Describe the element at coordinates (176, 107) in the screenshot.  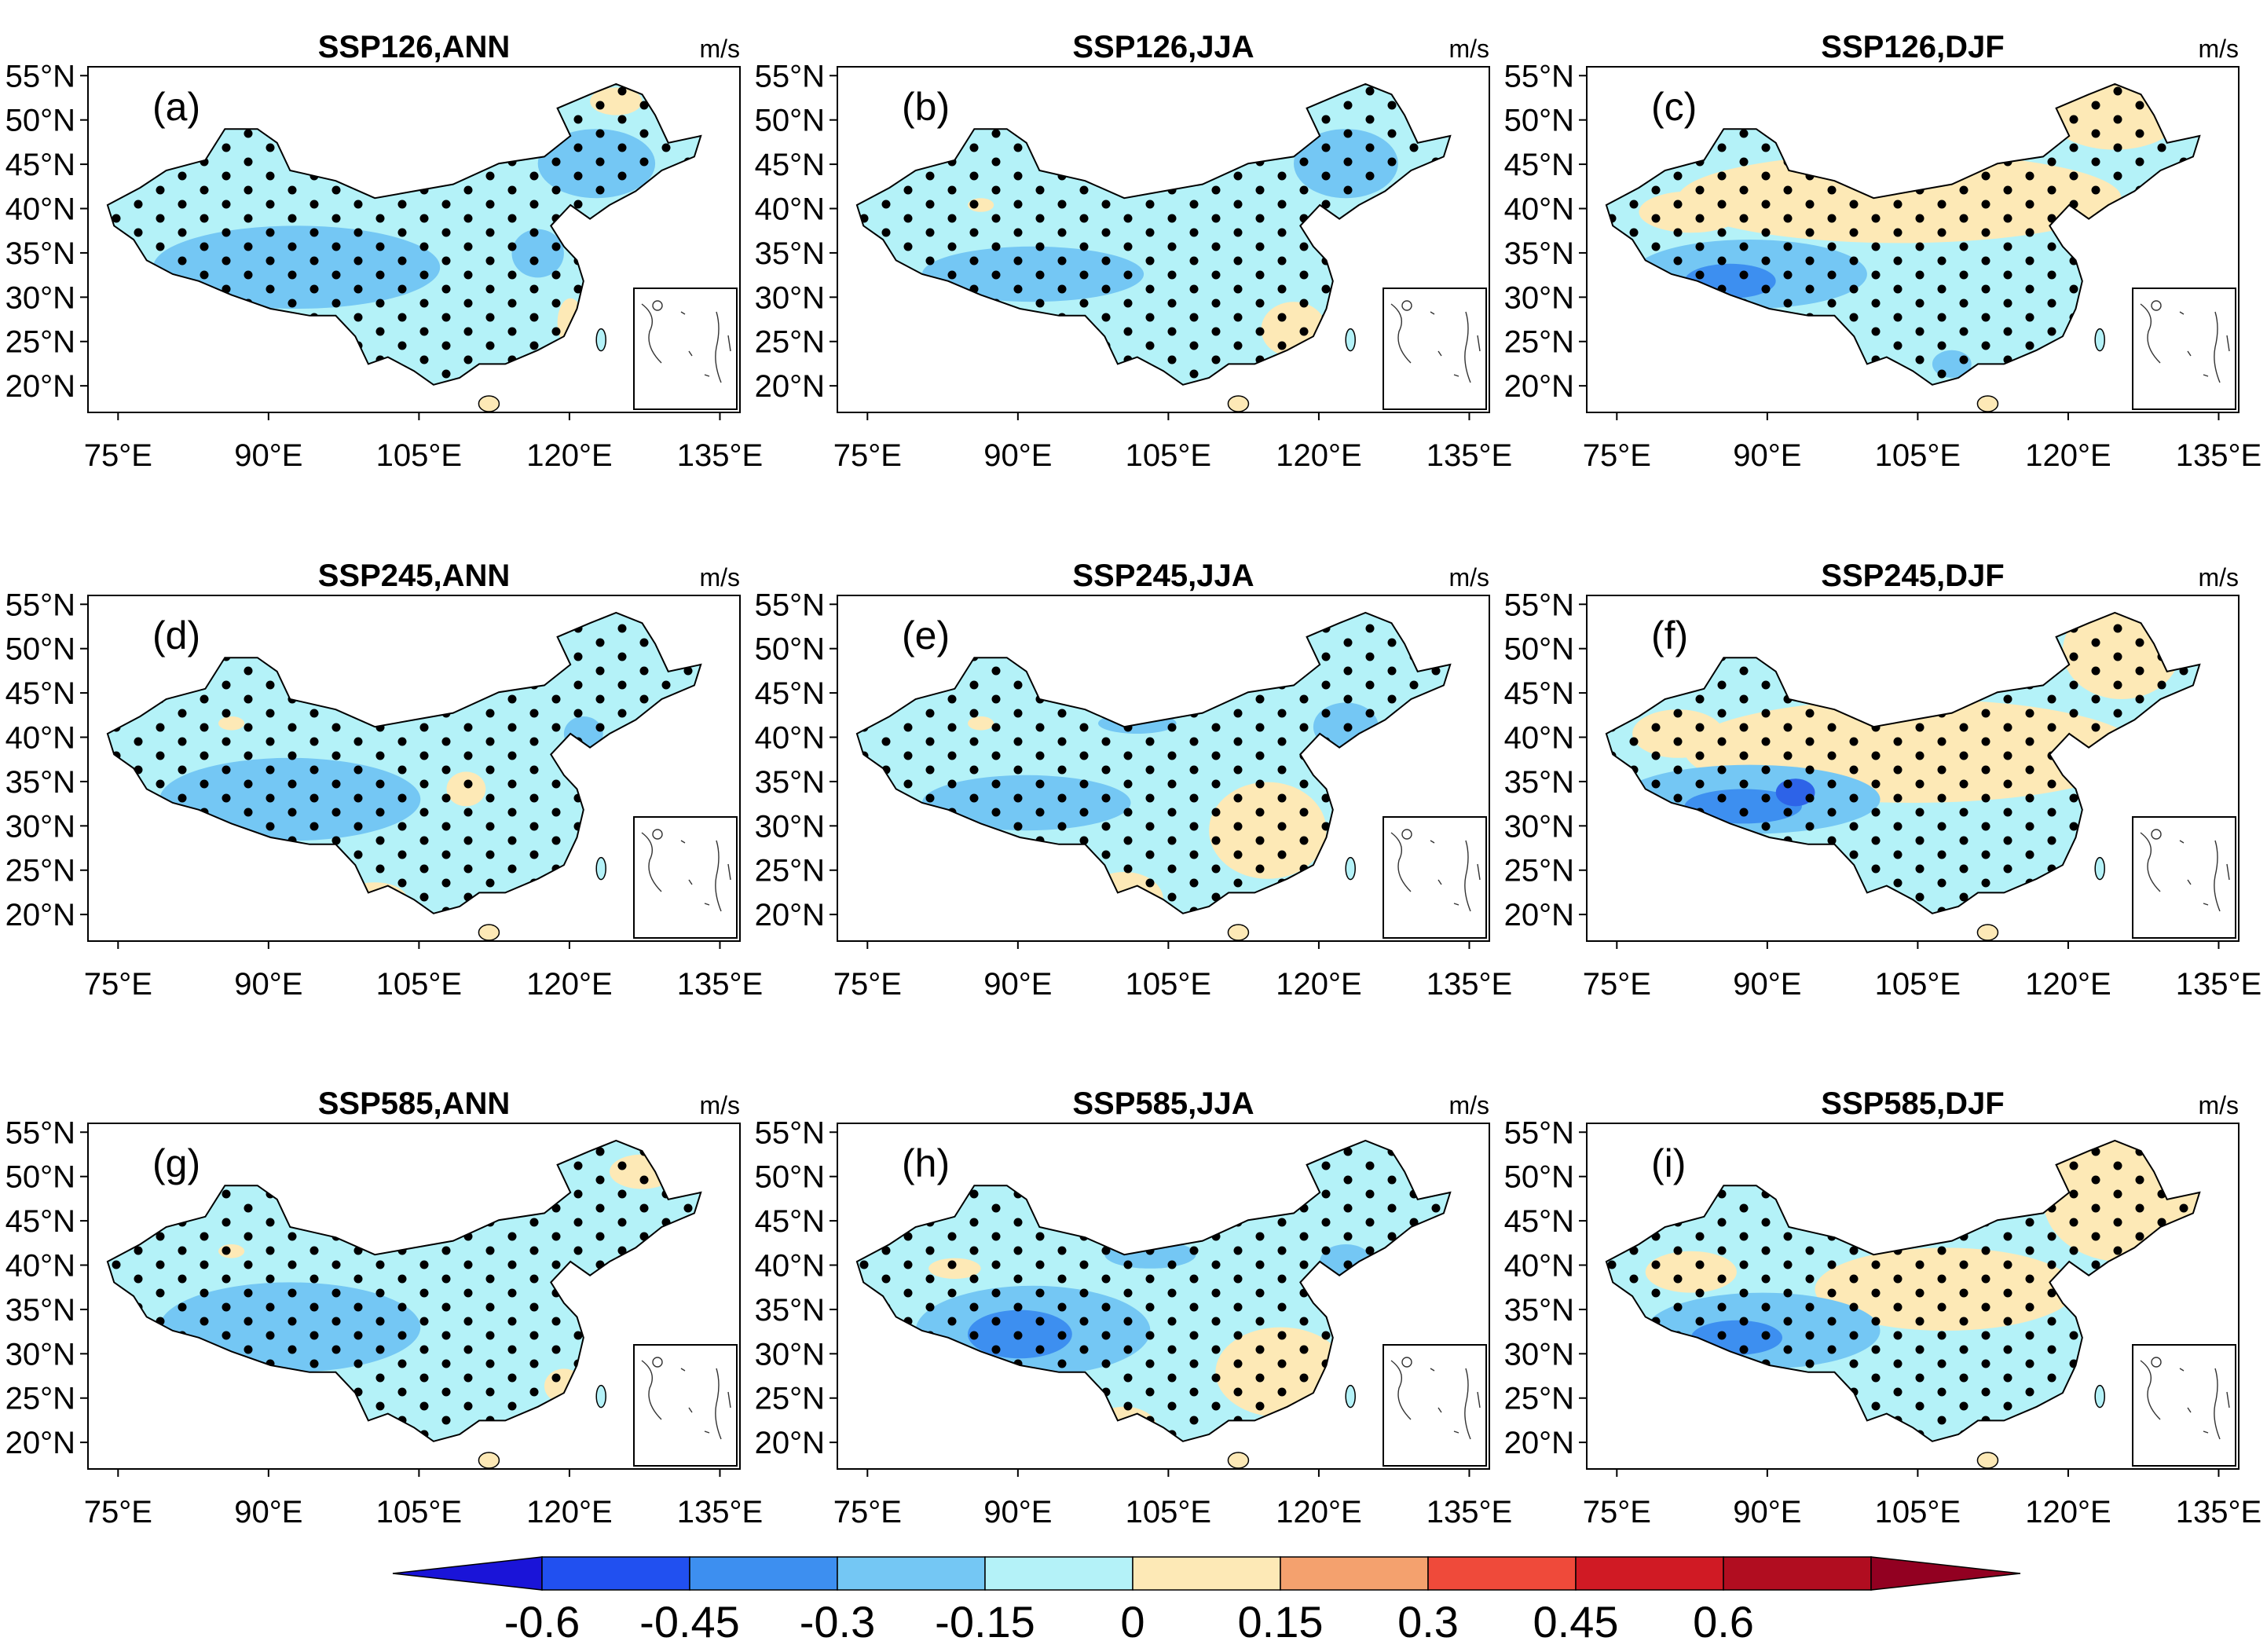
I see `panel-label: (a)` at that location.